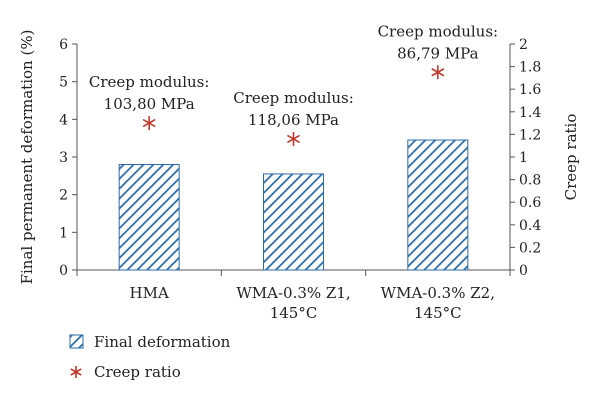 This screenshot has height=402, width=600. What do you see at coordinates (530, 68) in the screenshot?
I see `y2-tick-label: 1.8` at bounding box center [530, 68].